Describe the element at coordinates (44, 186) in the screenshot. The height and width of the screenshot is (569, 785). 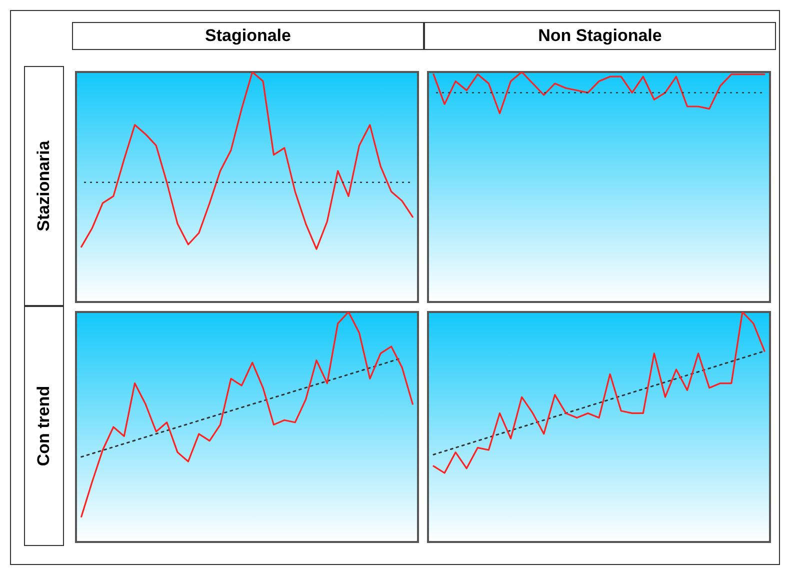
I see `y-axis-title: Stazionaria` at that location.